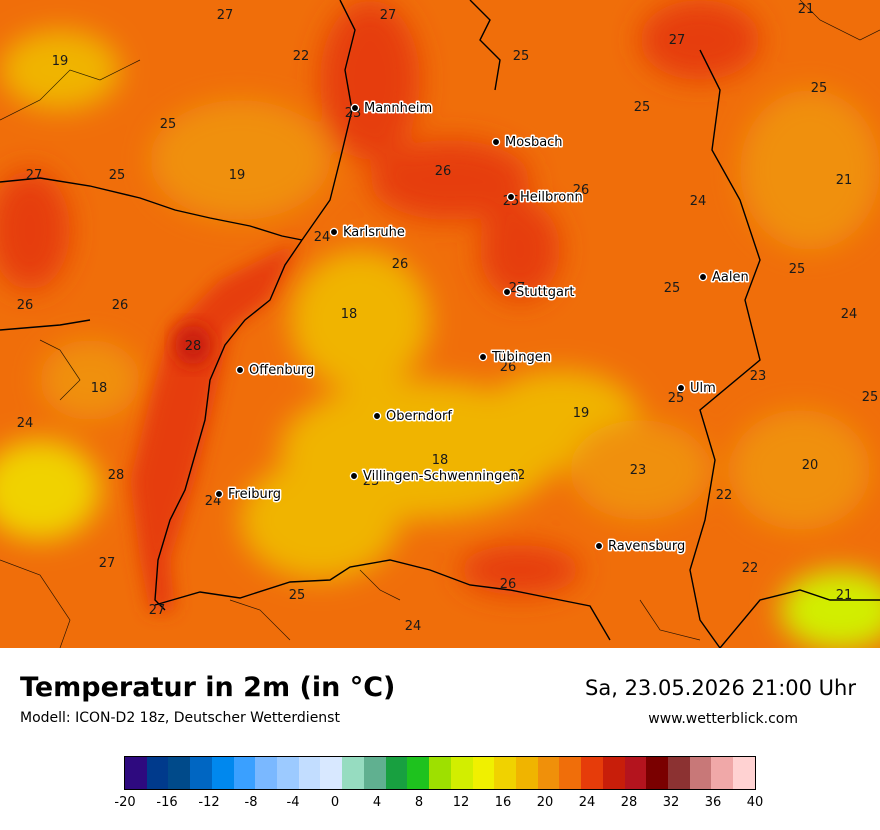 This screenshot has width=880, height=830. What do you see at coordinates (646, 546) in the screenshot?
I see `city-label: Ravensburg` at bounding box center [646, 546].